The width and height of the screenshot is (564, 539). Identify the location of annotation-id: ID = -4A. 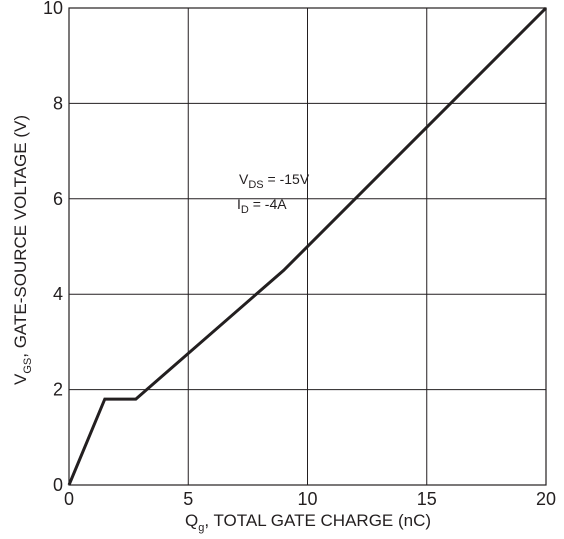
(262, 206).